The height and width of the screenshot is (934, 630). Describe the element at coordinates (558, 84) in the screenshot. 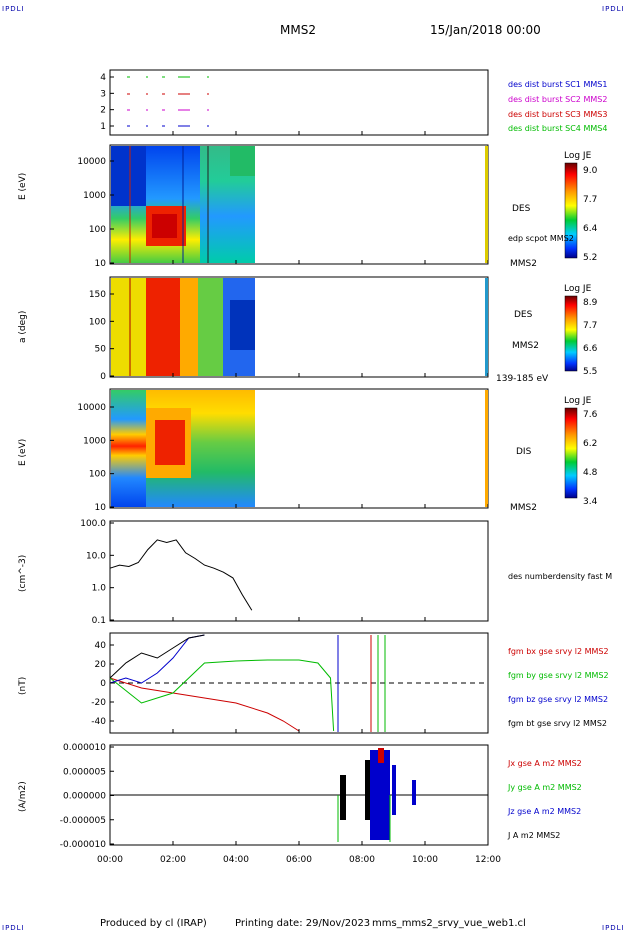

I see `burst-legend-mms1: des dist burst SC1 MMS1` at that location.